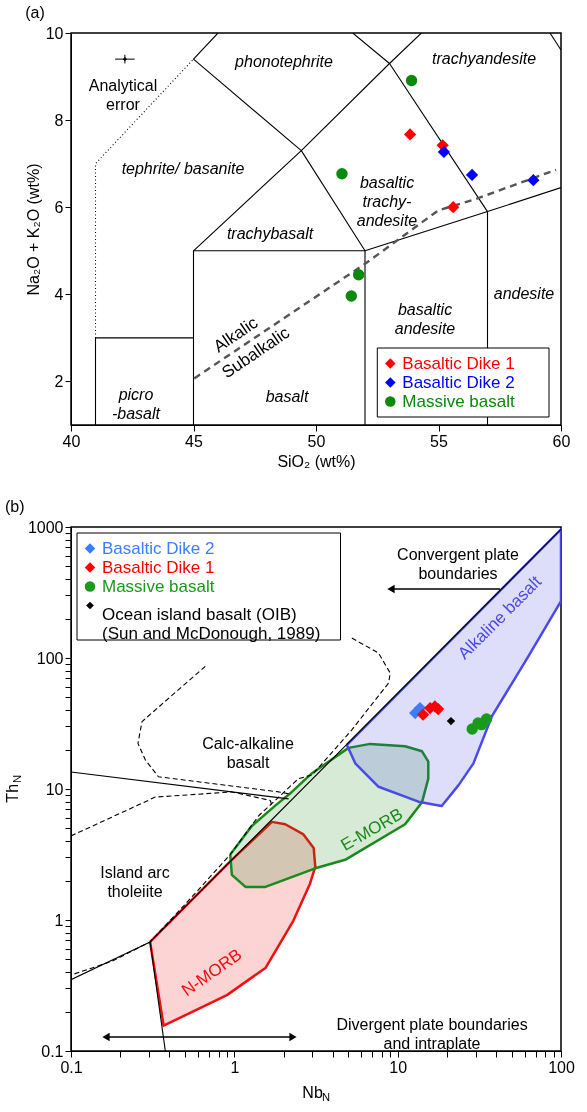 This screenshot has height=1112, width=587. Describe the element at coordinates (561, 441) in the screenshot. I see `x-tick-label: 60` at that location.